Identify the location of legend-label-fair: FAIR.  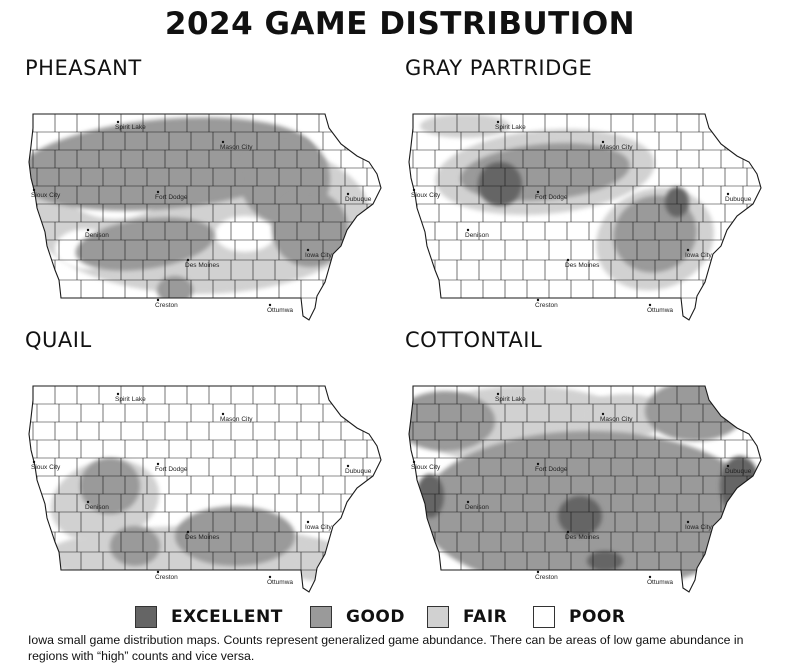
(485, 617).